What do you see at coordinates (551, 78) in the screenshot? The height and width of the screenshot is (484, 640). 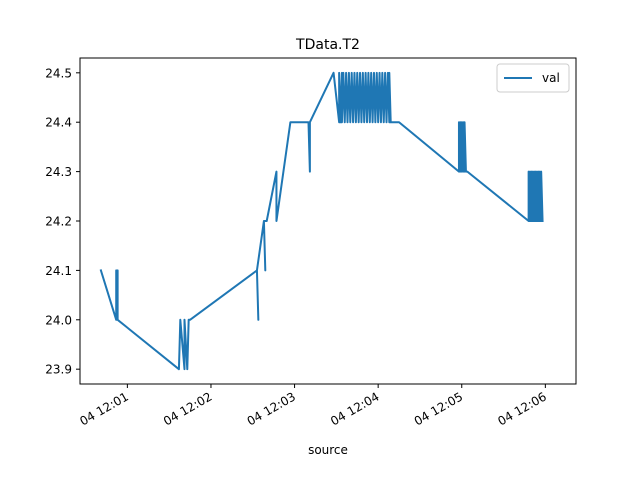 I see `legend-label-val: val` at bounding box center [551, 78].